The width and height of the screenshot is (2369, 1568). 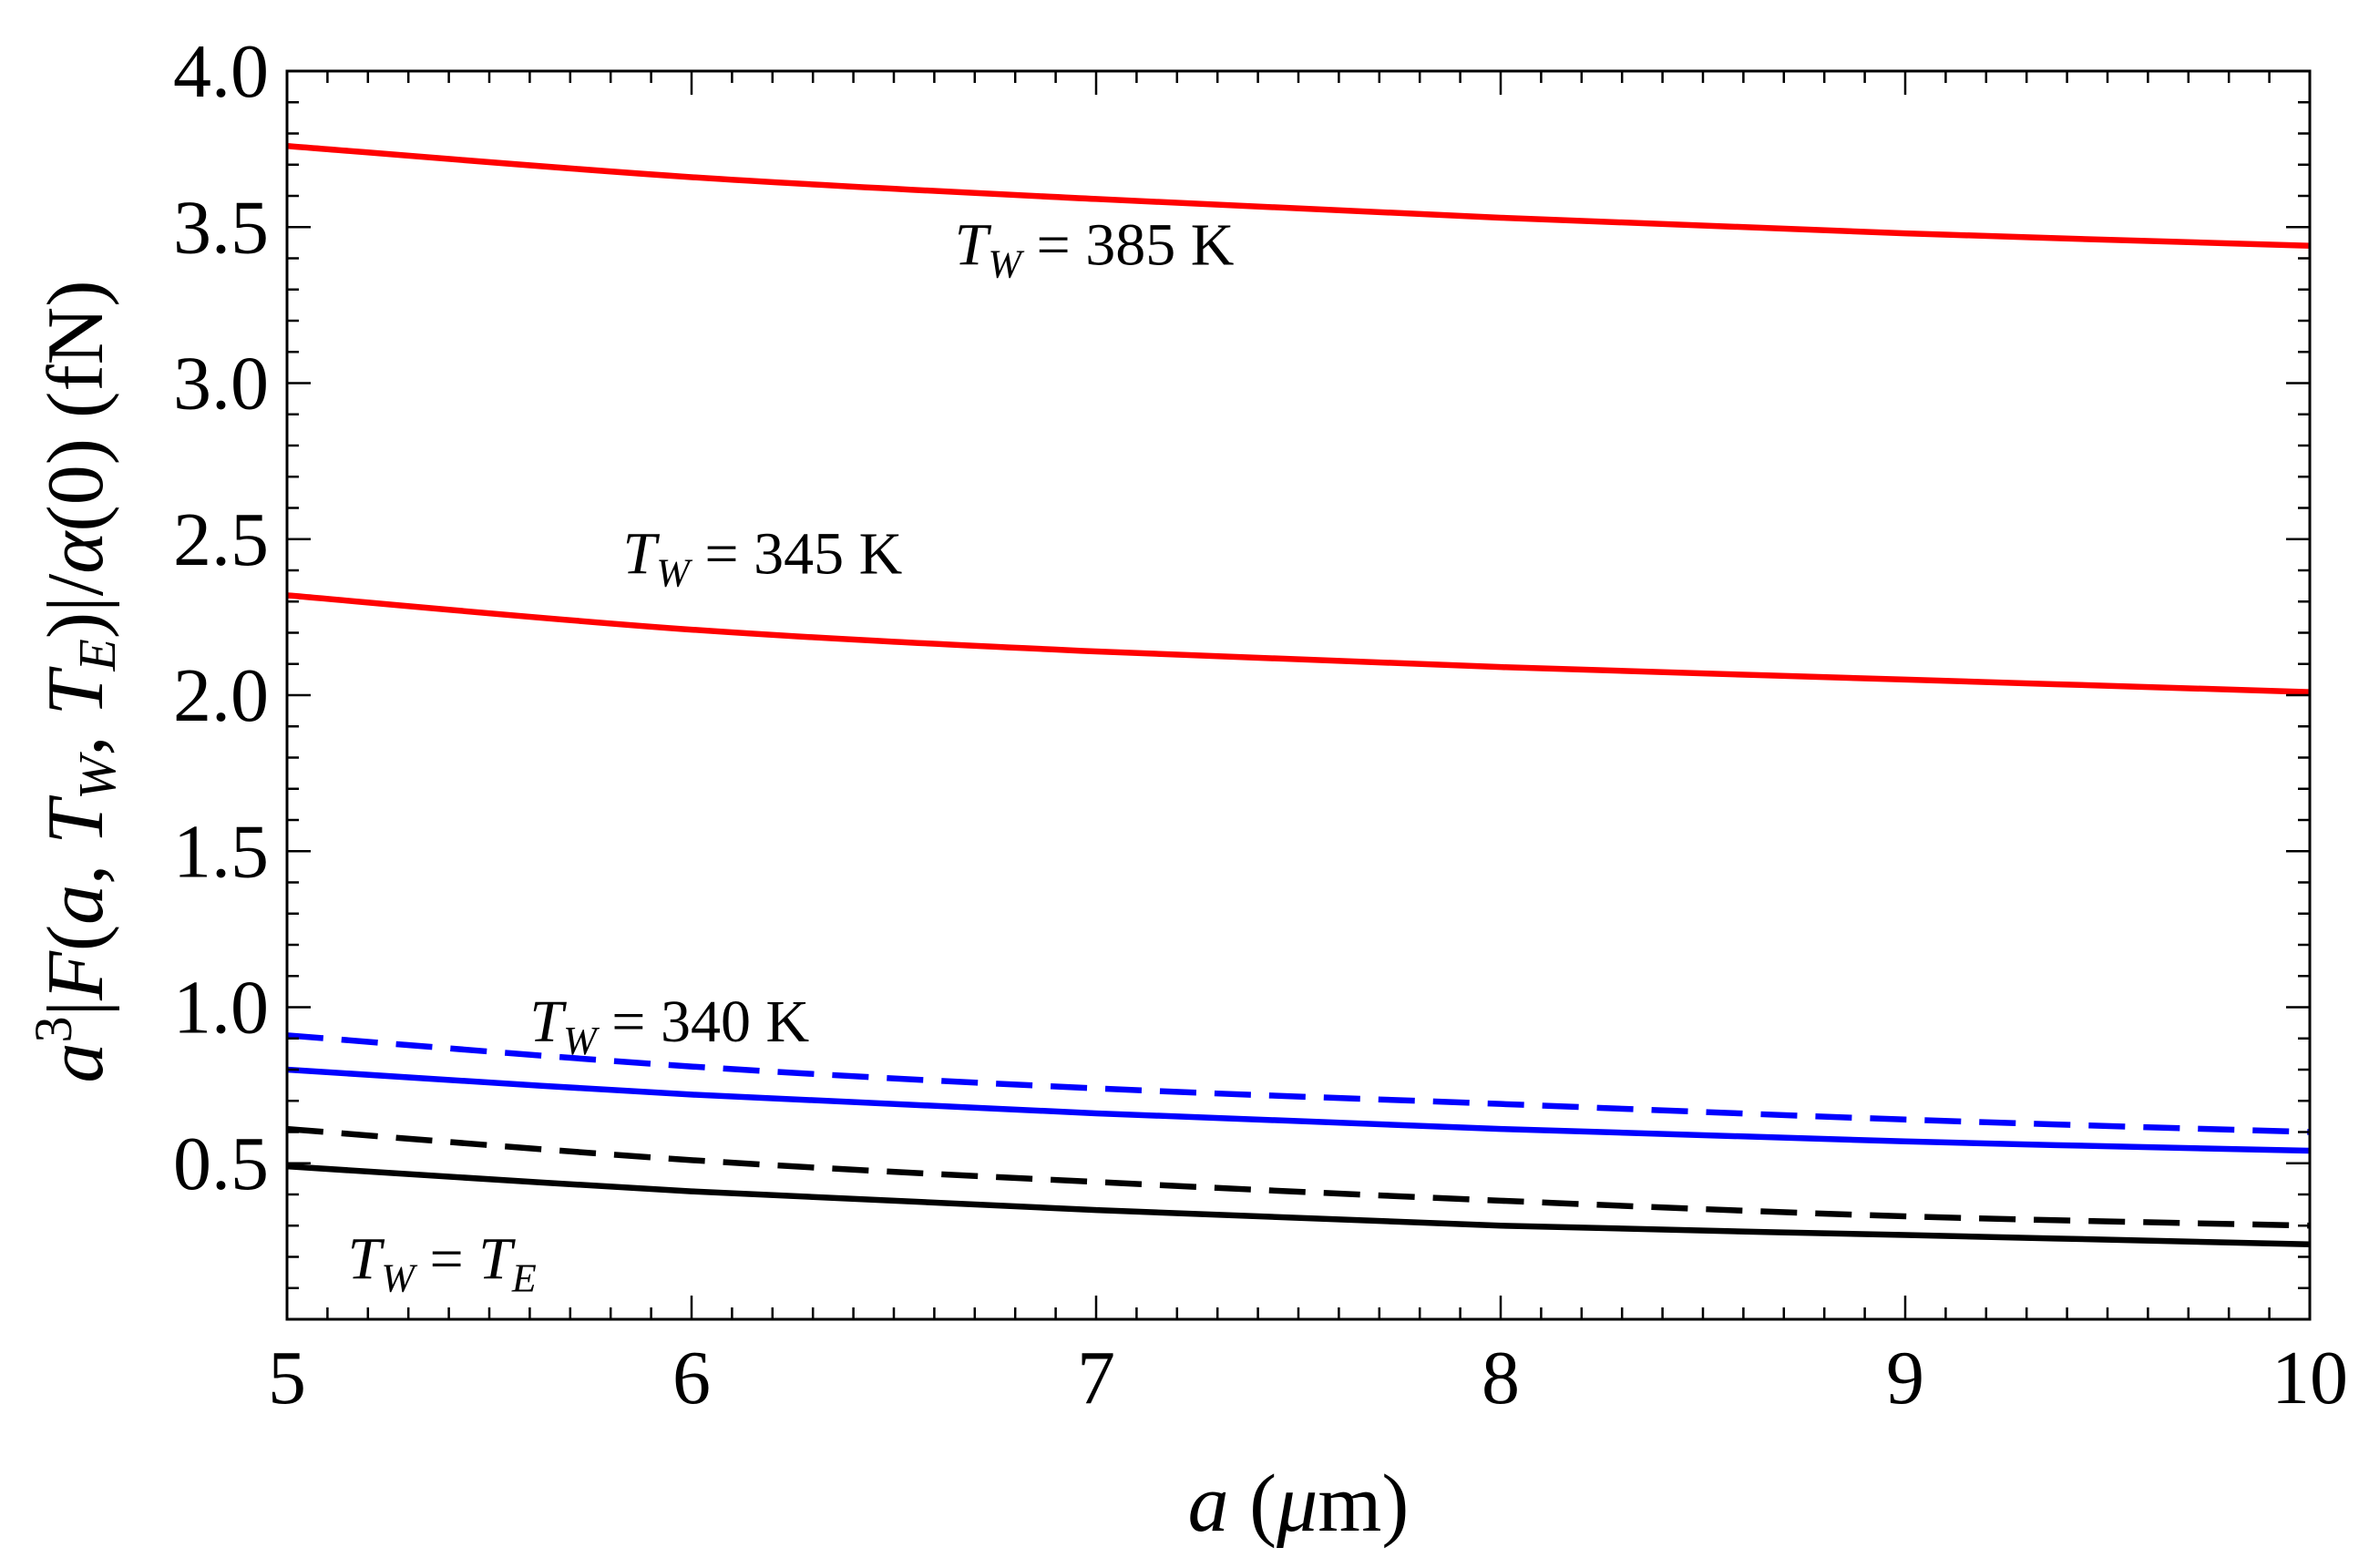 What do you see at coordinates (763, 557) in the screenshot?
I see `annotation-t345: TW = 345 K` at bounding box center [763, 557].